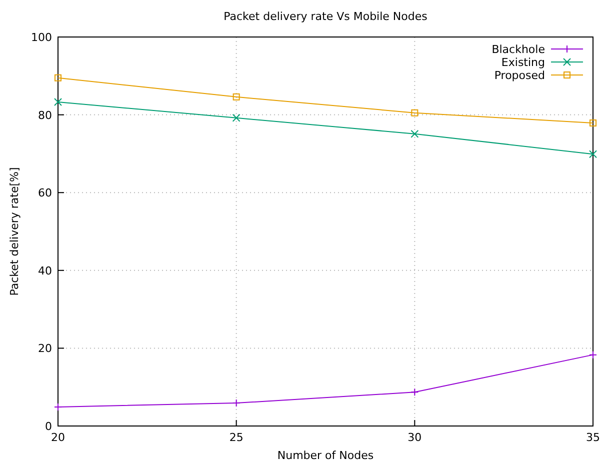 The image size is (613, 463). I want to click on y-tick-label: 80, so click(45, 115).